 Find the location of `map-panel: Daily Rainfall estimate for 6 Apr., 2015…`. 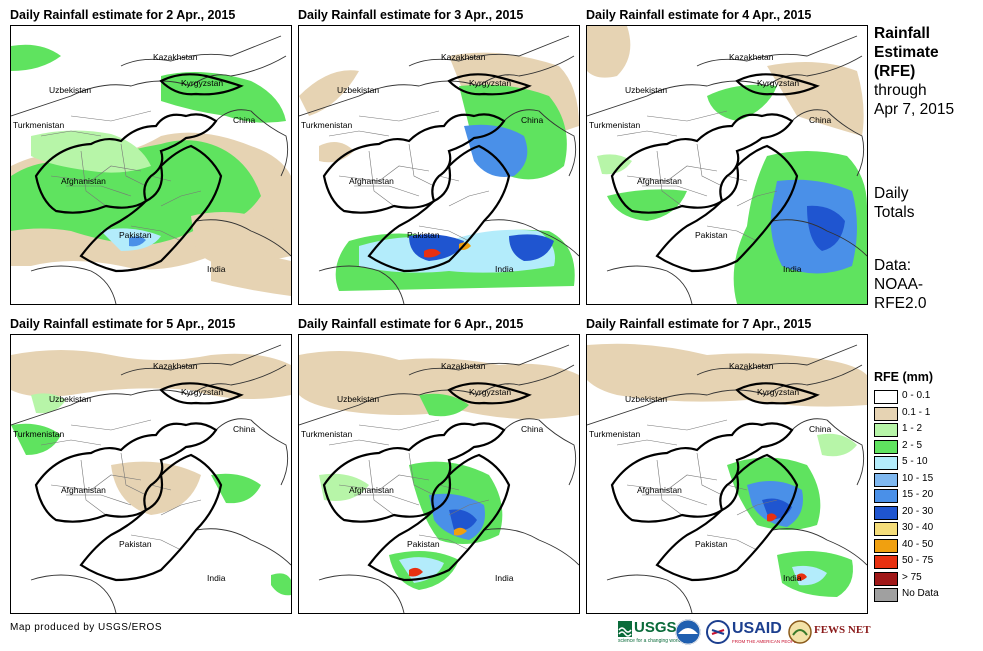

map-panel: Daily Rainfall estimate for 6 Apr., 2015… is located at coordinates (439, 466).